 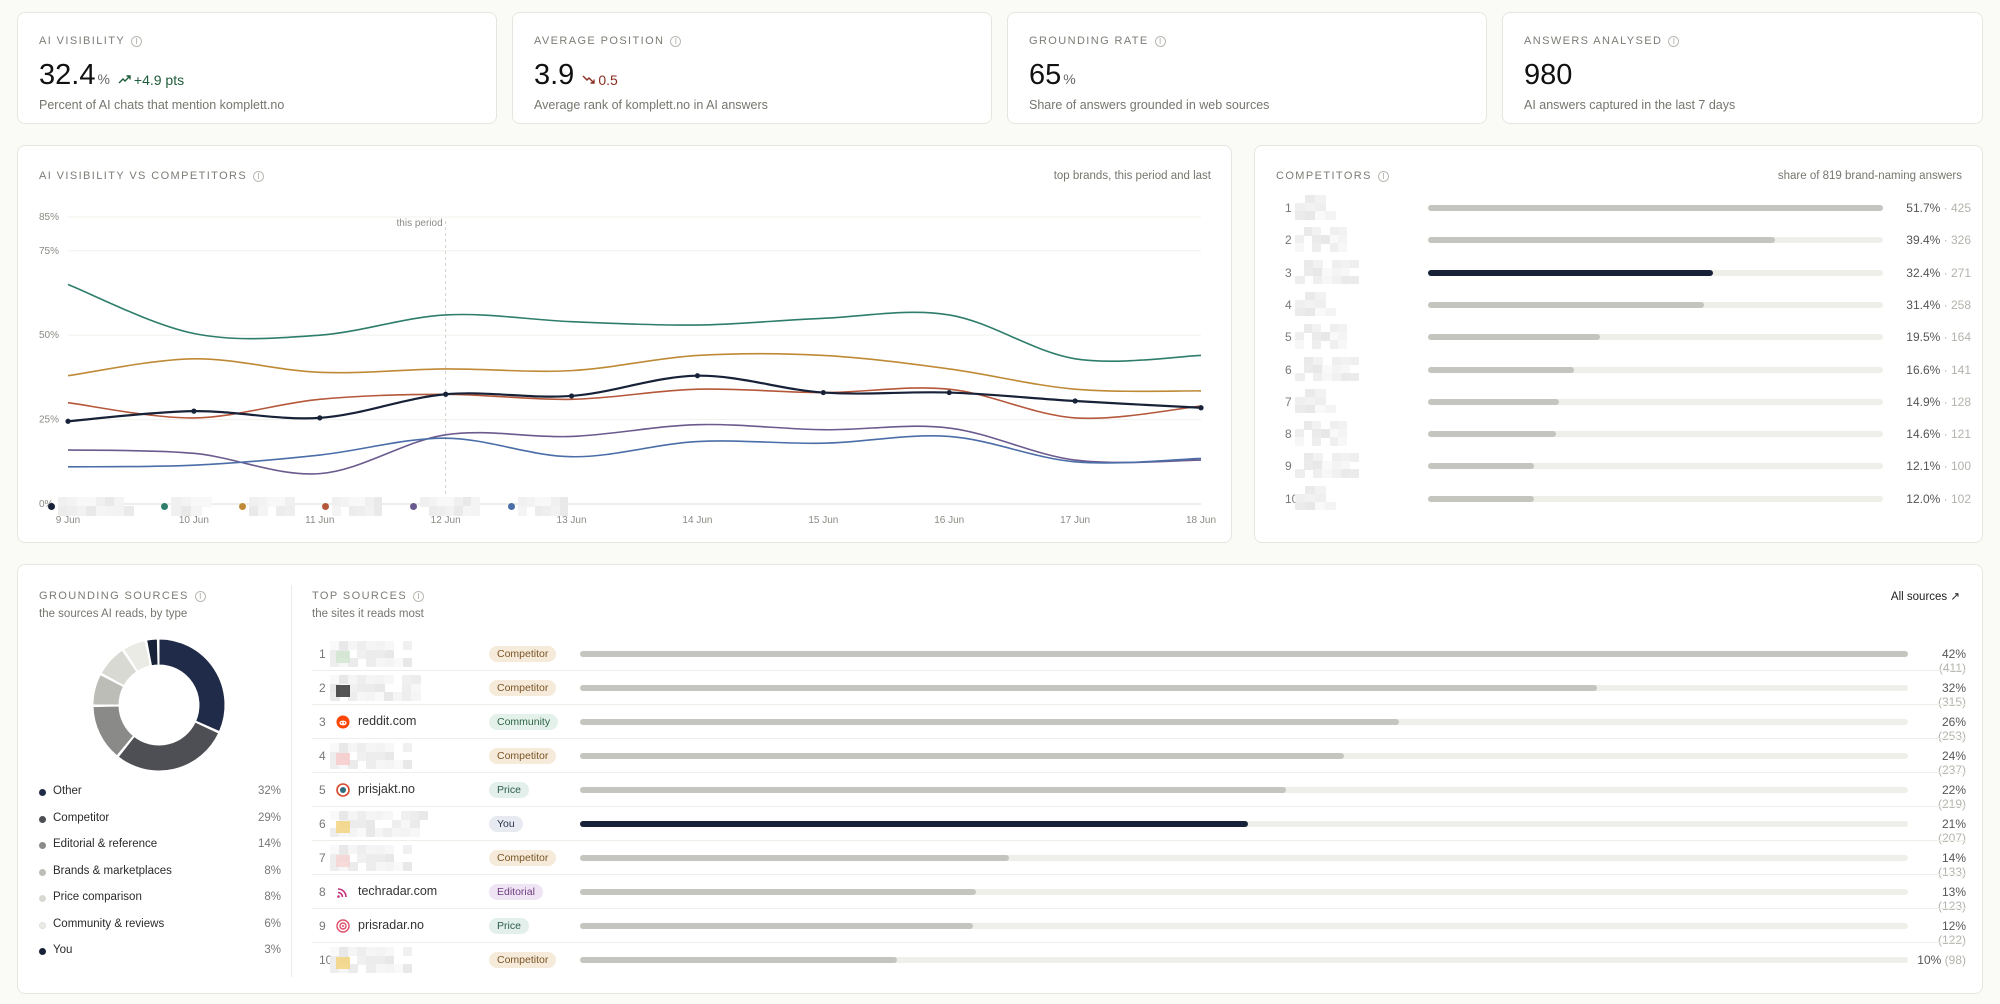 What do you see at coordinates (1139, 826) in the screenshot?
I see `source-row: 6 You 21% (207)` at bounding box center [1139, 826].